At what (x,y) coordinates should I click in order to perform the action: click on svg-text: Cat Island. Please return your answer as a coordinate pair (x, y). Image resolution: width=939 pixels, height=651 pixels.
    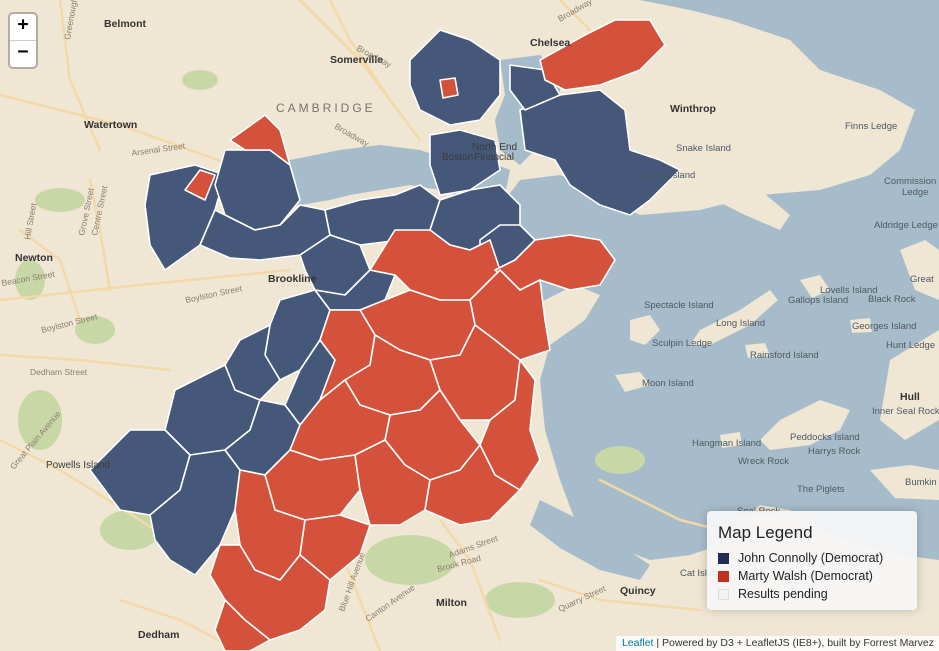
    Looking at the image, I should click on (701, 573).